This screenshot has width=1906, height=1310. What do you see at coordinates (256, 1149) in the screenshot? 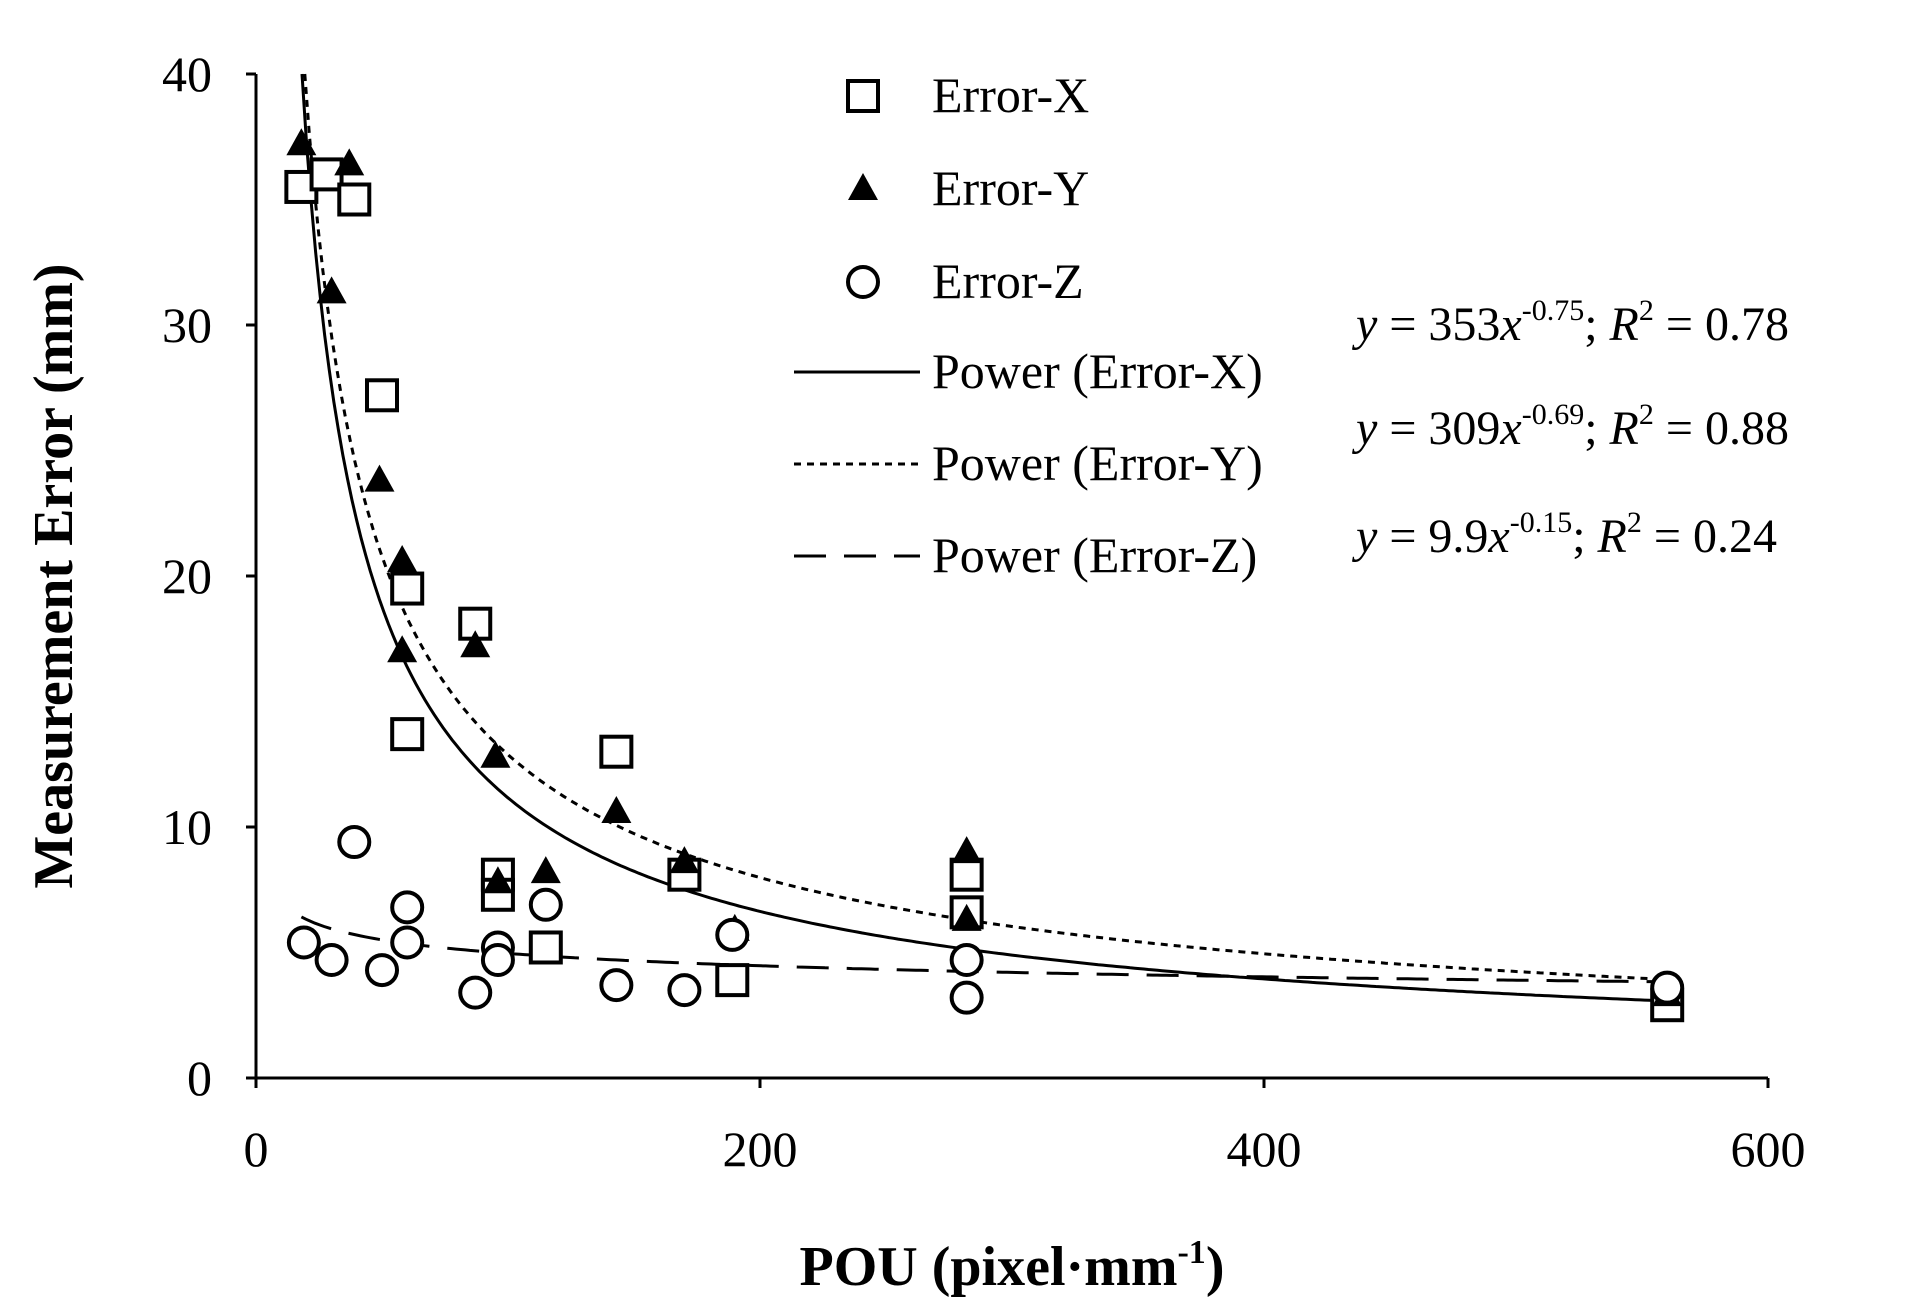
I see `x-tick-label: 0` at bounding box center [256, 1149].